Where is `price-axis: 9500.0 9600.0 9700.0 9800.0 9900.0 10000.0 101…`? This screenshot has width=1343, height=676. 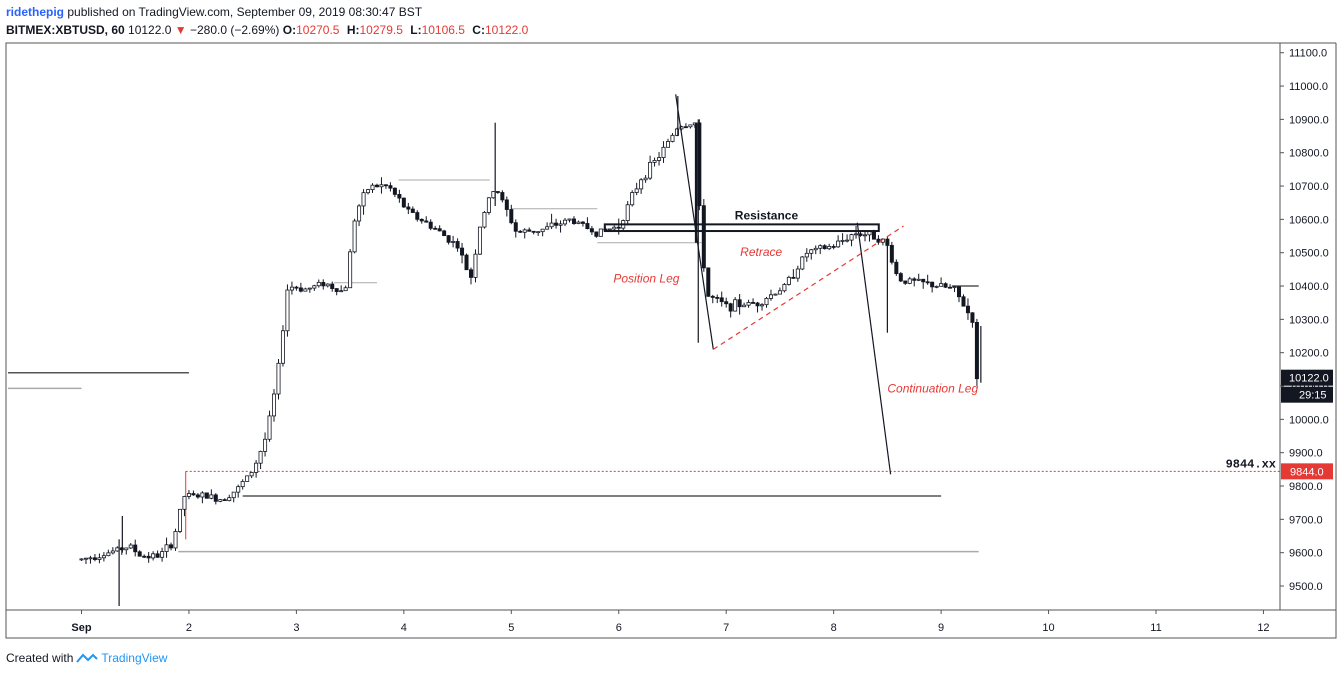 price-axis: 9500.0 9600.0 9700.0 9800.0 9900.0 10000.0 101… is located at coordinates (1304, 320).